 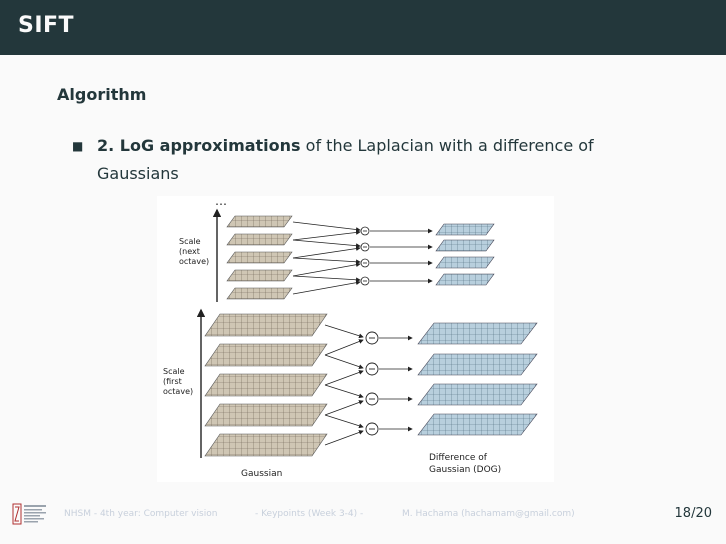 I want to click on first-octave-gaussians, so click(x=266, y=385).